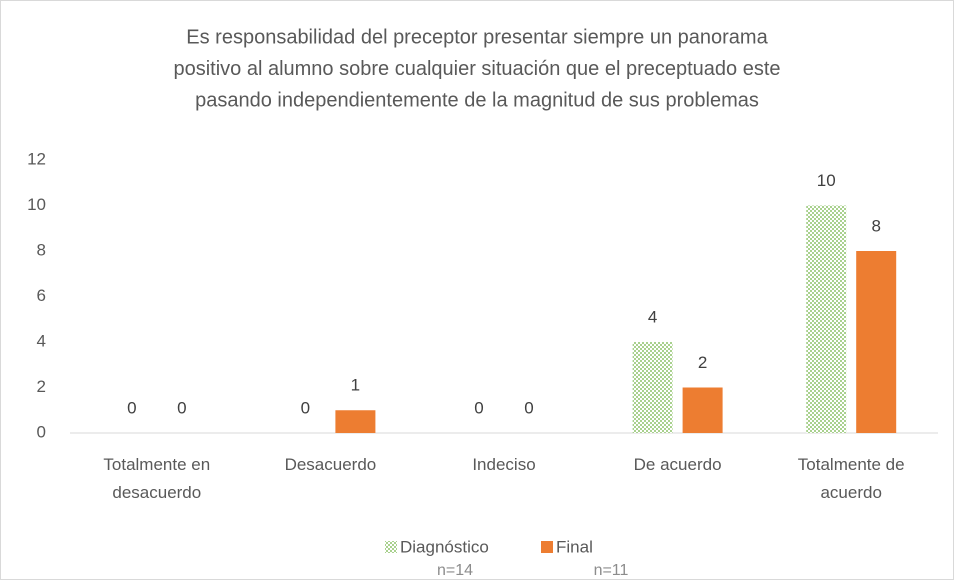 This screenshot has height=580, width=954. What do you see at coordinates (444, 546) in the screenshot?
I see `legend-label: Diagnóstico` at bounding box center [444, 546].